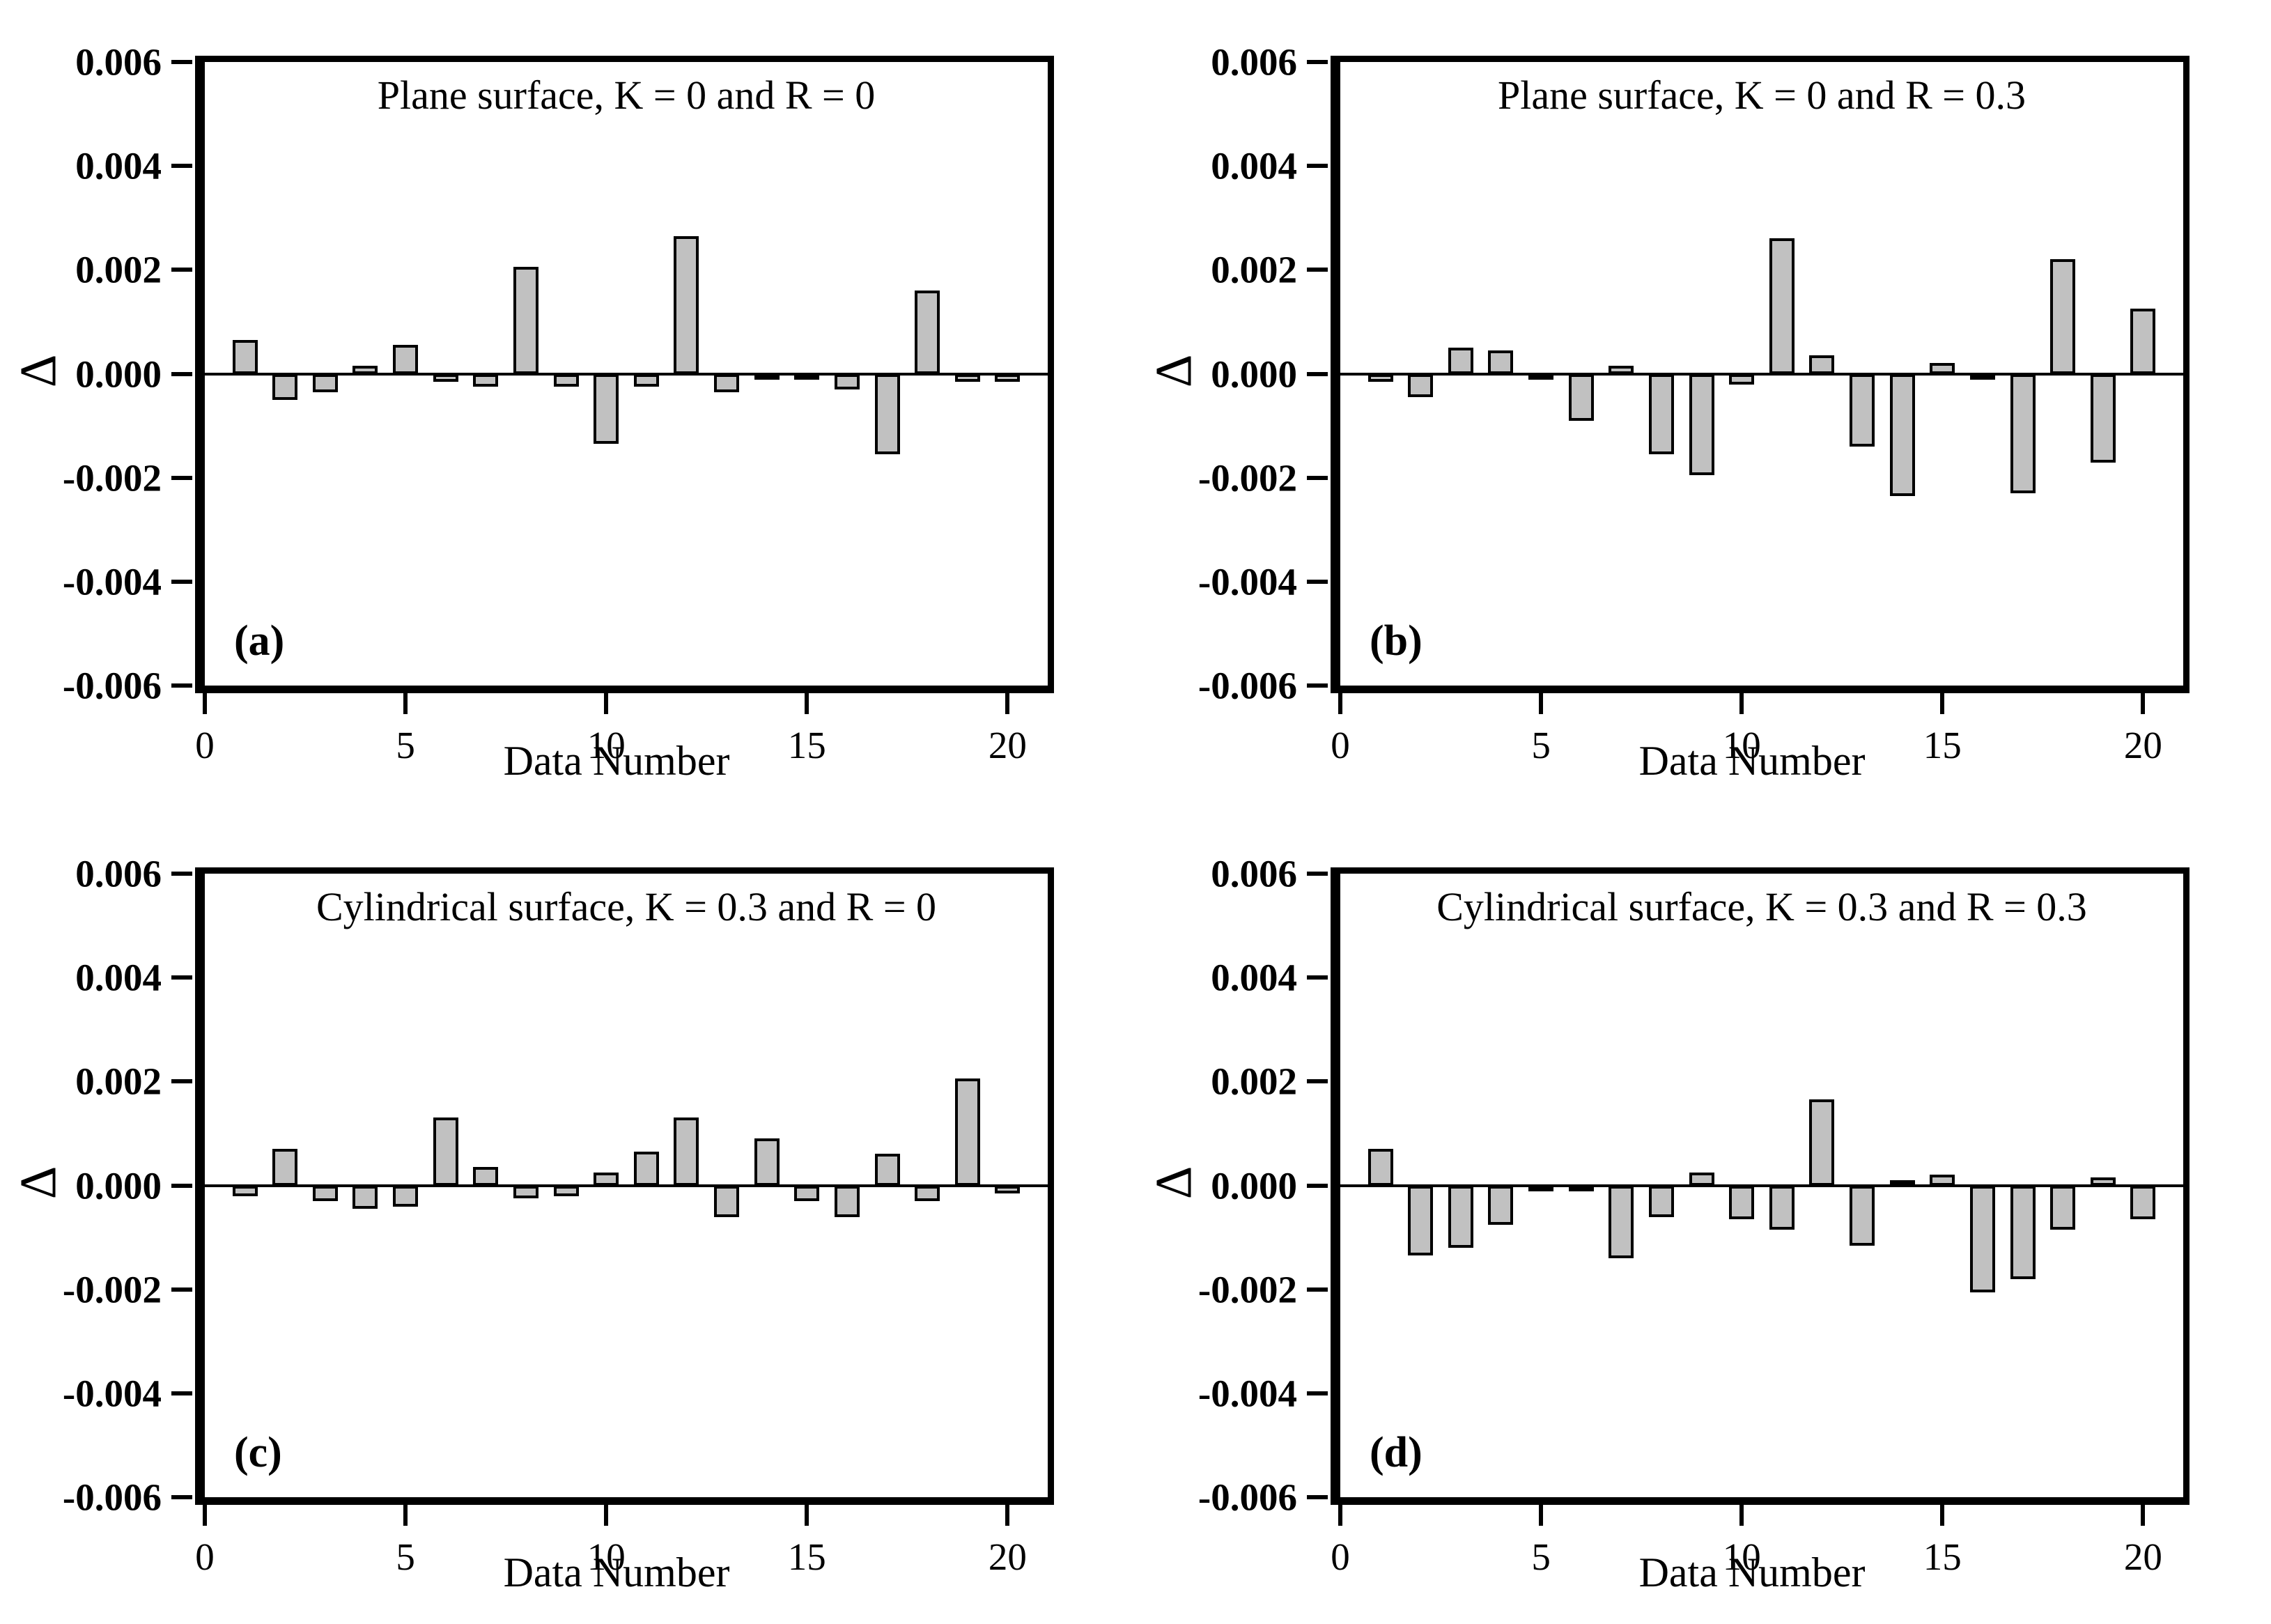 Image resolution: width=2271 pixels, height=1624 pixels. Describe the element at coordinates (205, 745) in the screenshot. I see `x-tick-label: 0` at that location.